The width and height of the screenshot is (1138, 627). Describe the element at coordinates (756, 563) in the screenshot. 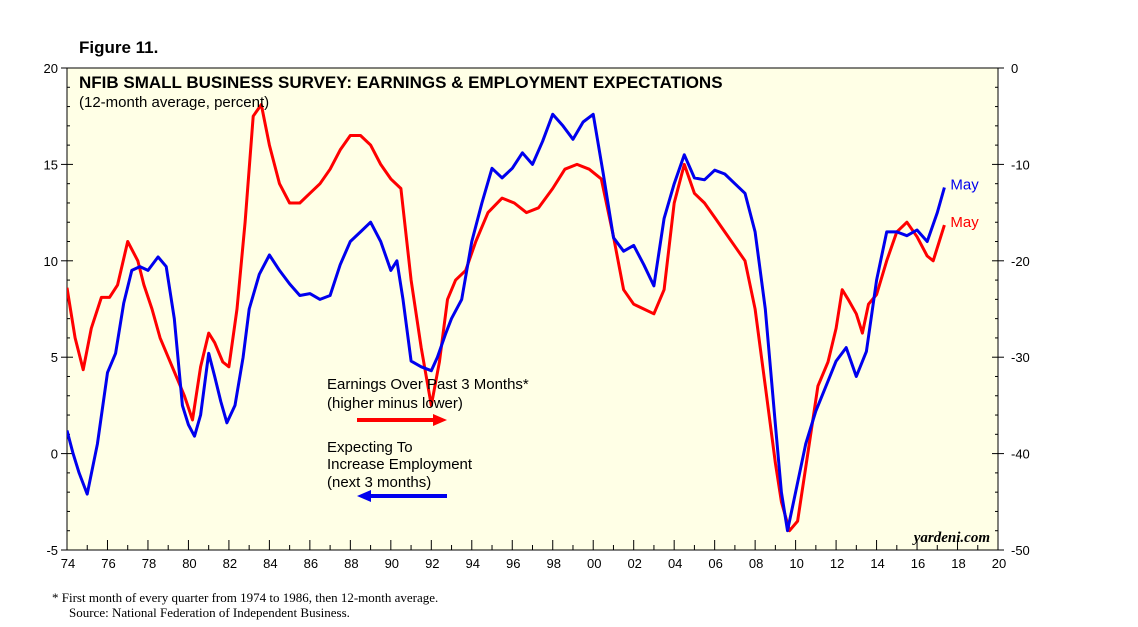

I see `x-axis-tick-label: 08` at that location.